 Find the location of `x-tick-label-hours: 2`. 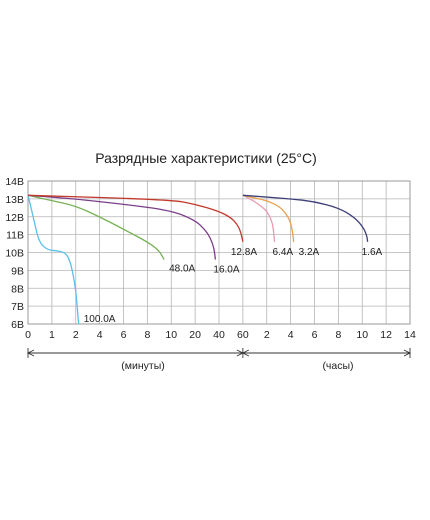

x-tick-label-hours: 2 is located at coordinates (267, 335).